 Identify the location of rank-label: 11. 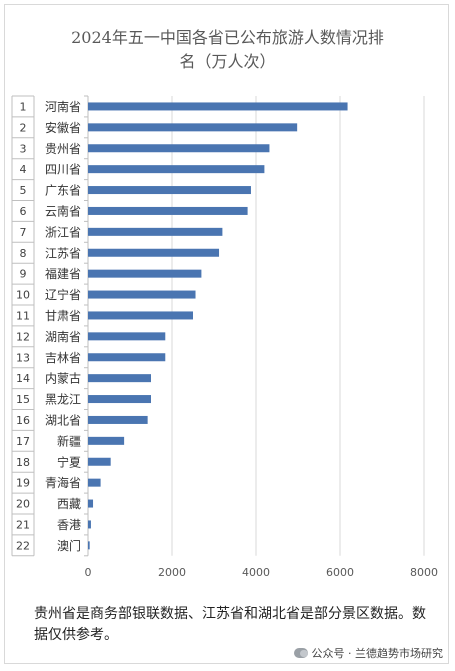
(23, 315).